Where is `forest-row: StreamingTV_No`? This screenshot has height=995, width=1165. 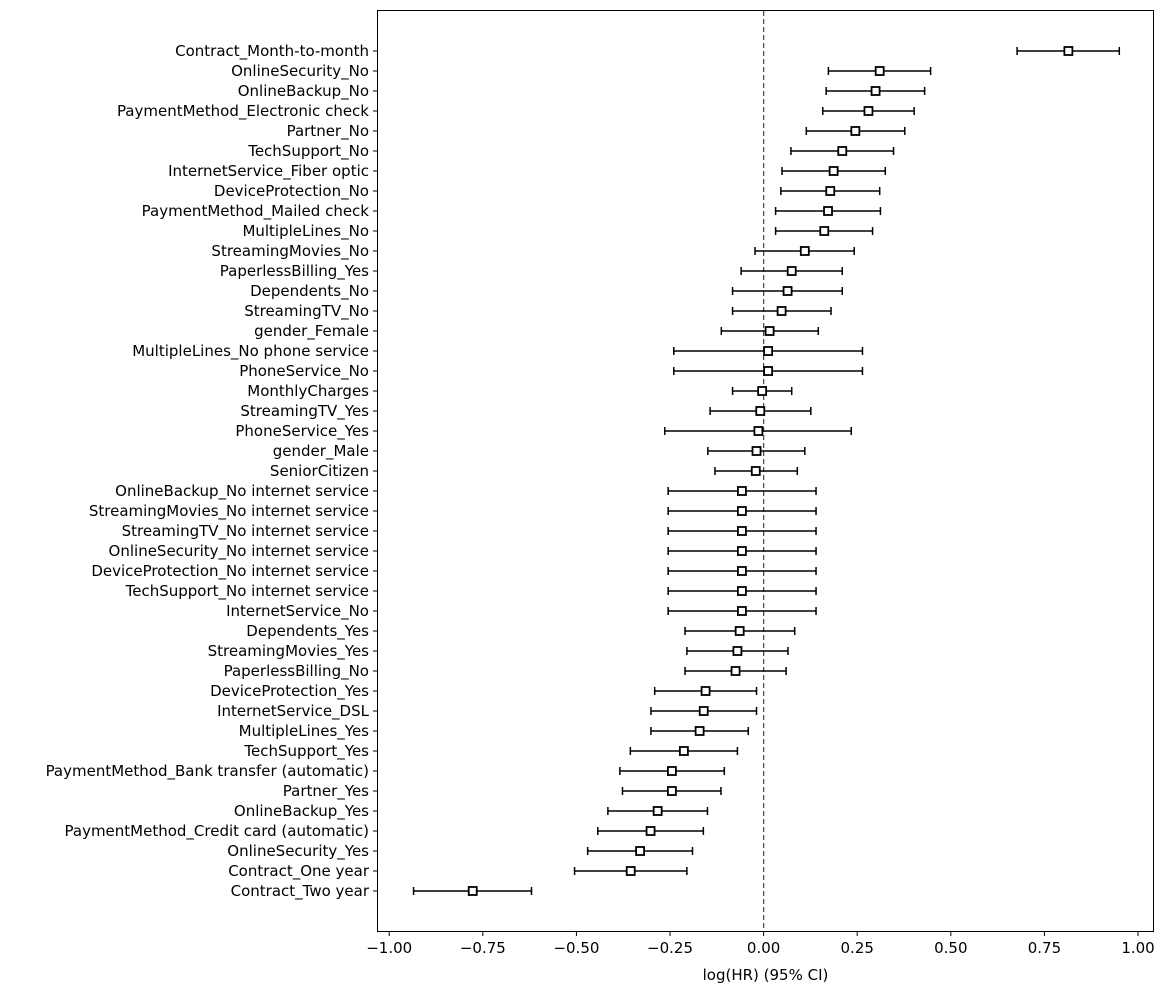
forest-row: StreamingTV_No is located at coordinates (538, 311).